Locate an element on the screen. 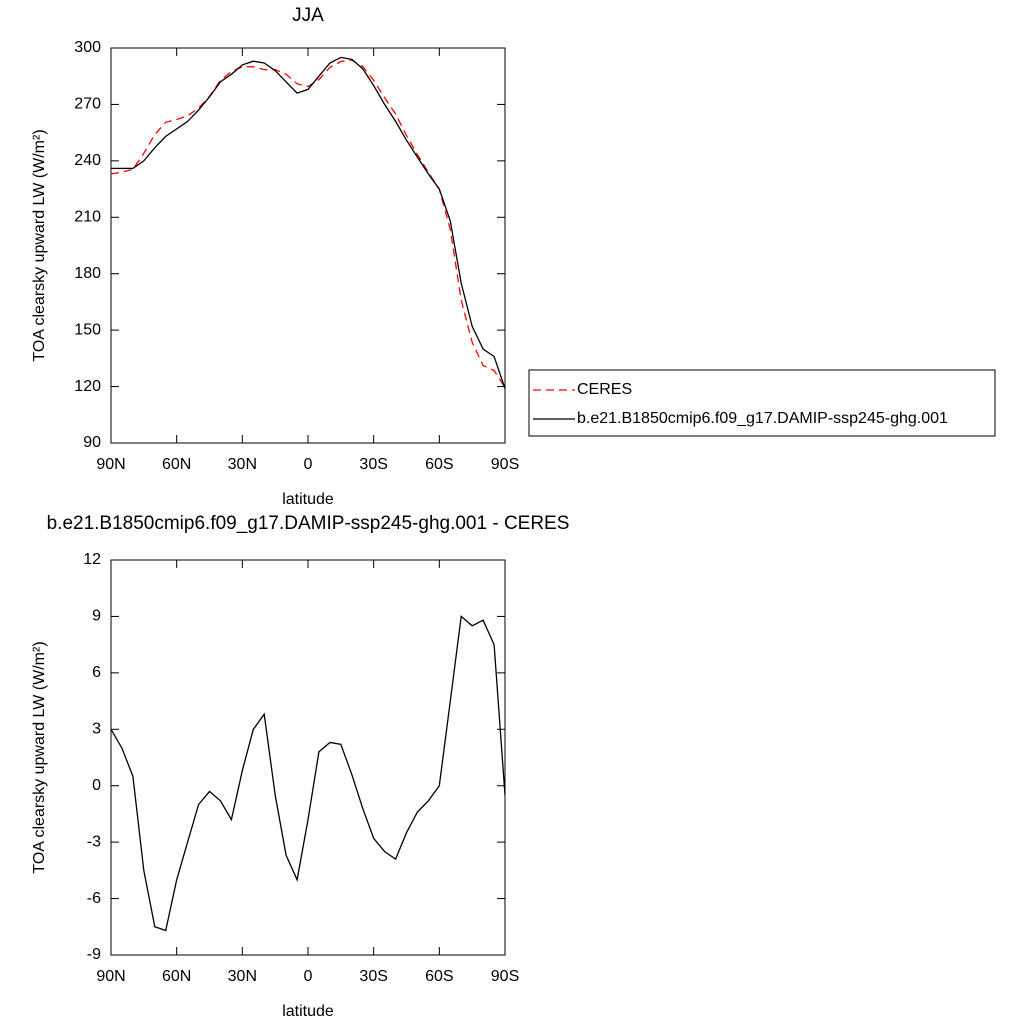  y-tick-label: -3 is located at coordinates (94, 841).